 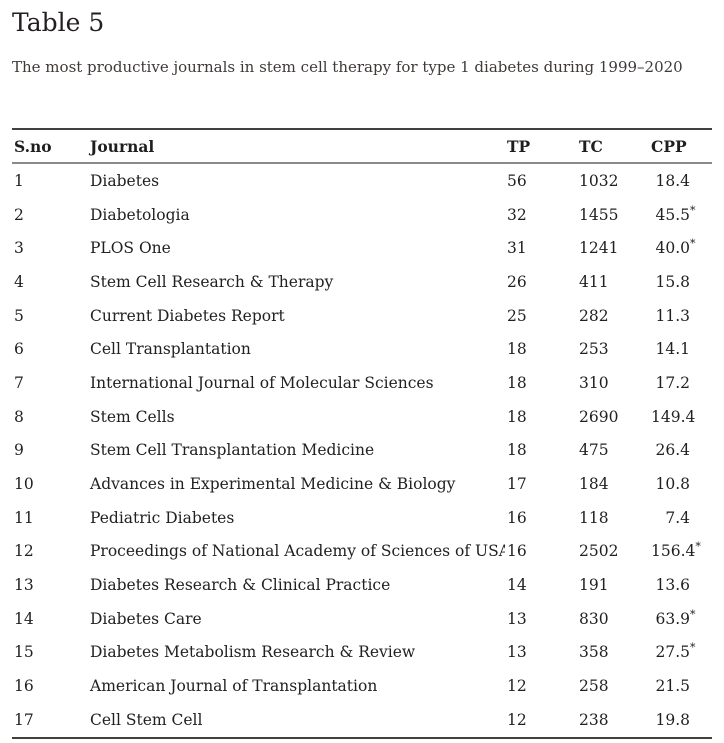 What do you see at coordinates (212, 281) in the screenshot?
I see `row-journal: Stem Cell Research & Therapy` at bounding box center [212, 281].